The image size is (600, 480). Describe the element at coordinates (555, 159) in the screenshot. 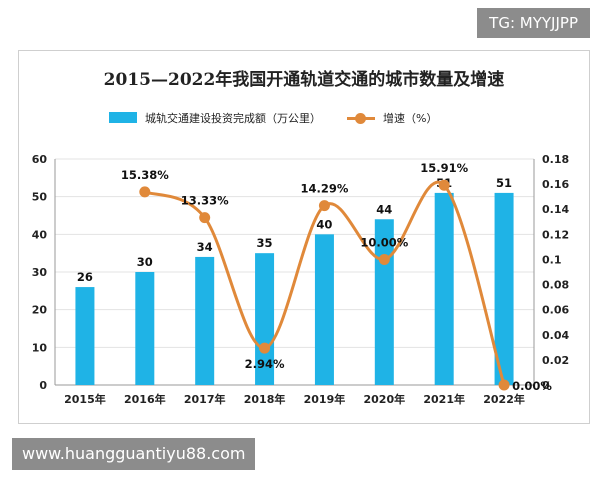

I see `y-right-tick-label: 0.18` at that location.